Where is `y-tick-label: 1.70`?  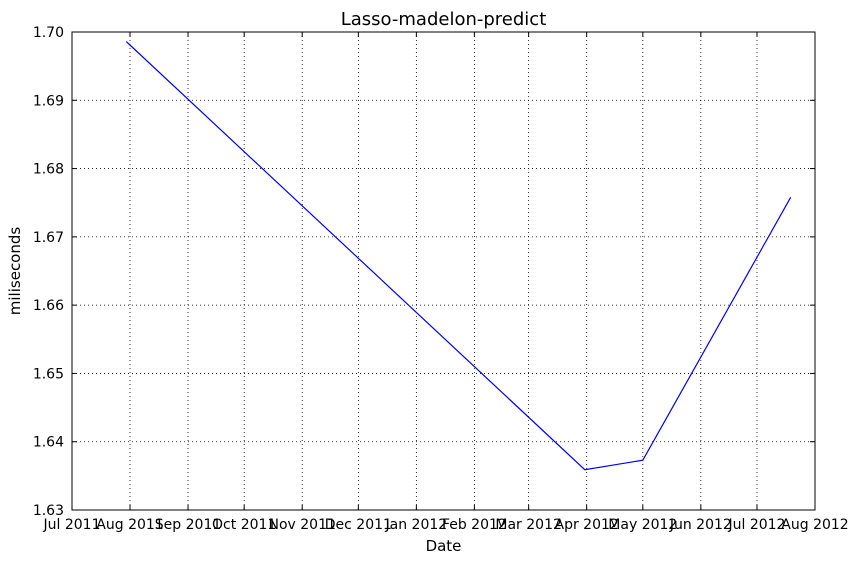
y-tick-label: 1.70 is located at coordinates (48, 33).